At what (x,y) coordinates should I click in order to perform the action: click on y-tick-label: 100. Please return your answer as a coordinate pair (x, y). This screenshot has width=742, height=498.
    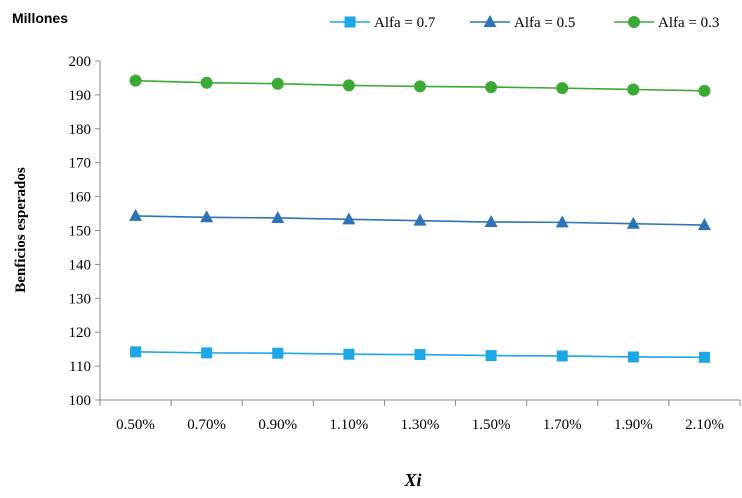
    Looking at the image, I should click on (80, 401).